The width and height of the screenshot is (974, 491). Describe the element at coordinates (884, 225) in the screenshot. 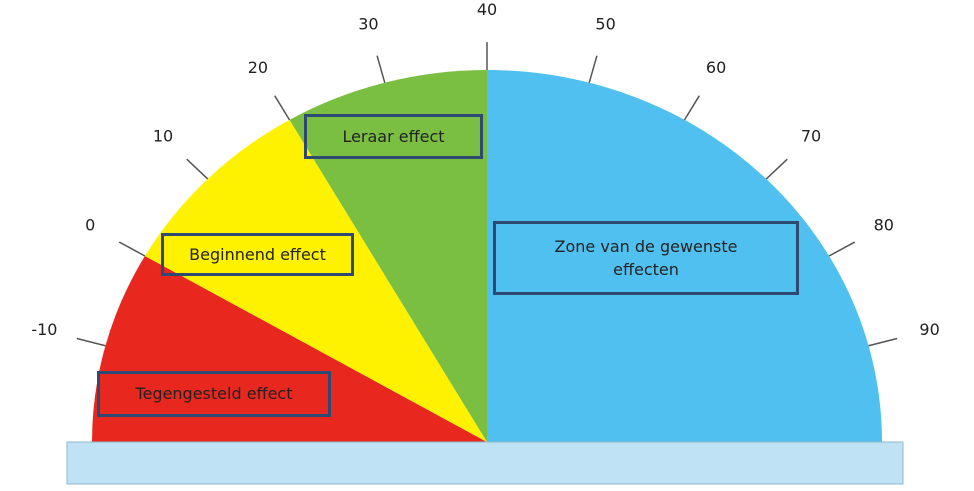

I see `tick-label: 80` at that location.